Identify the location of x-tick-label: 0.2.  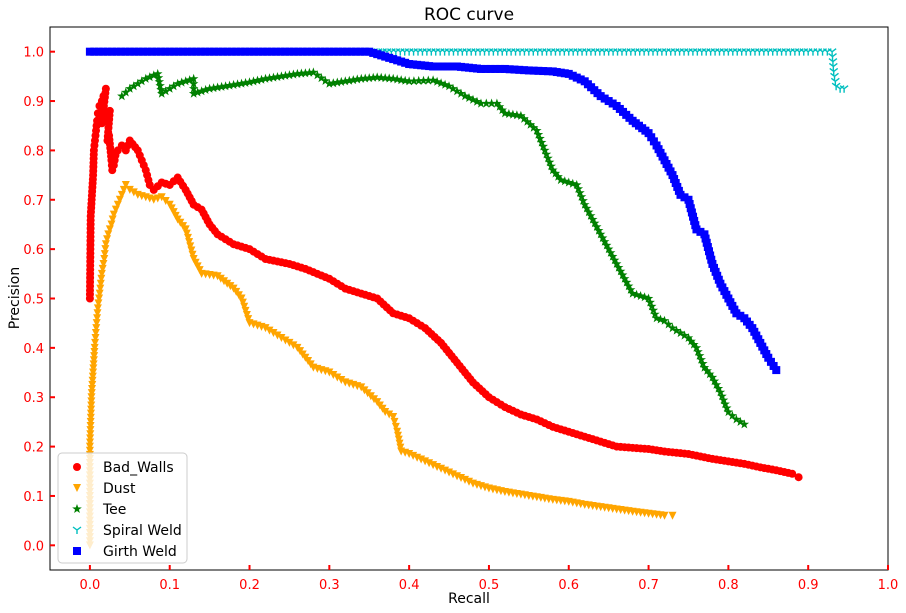
(249, 585).